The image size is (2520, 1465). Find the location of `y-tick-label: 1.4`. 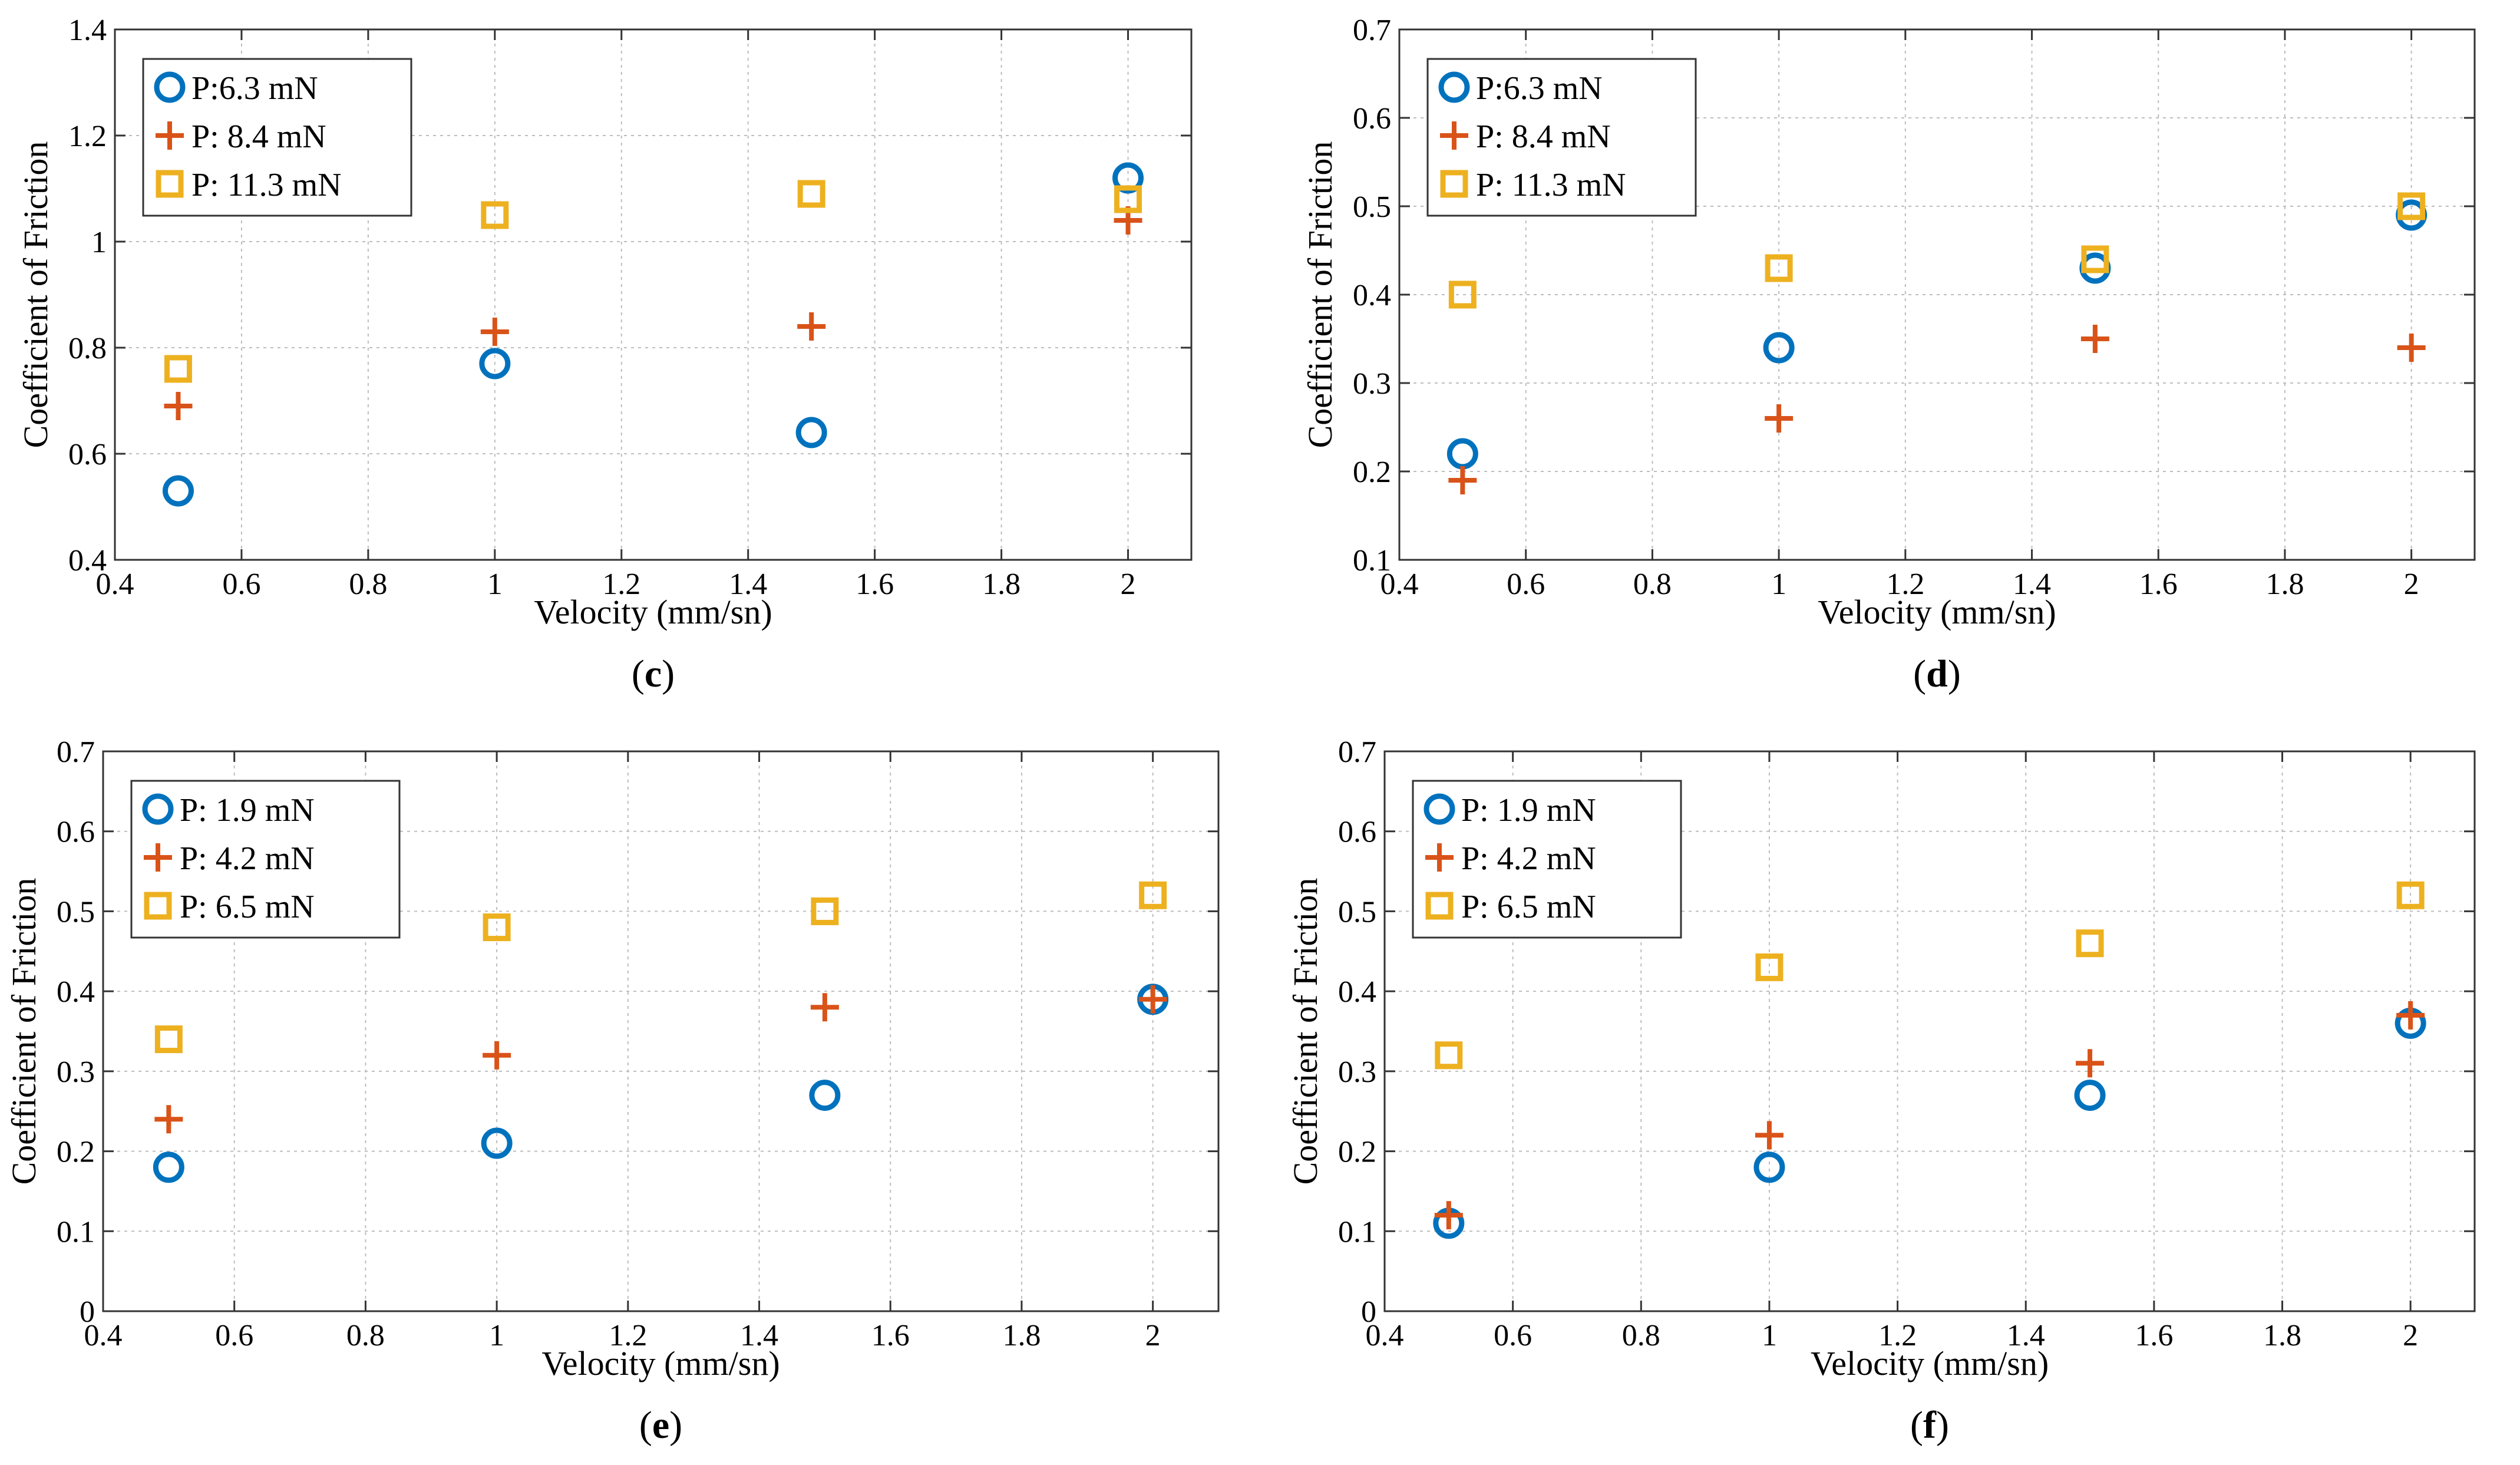

y-tick-label: 1.4 is located at coordinates (87, 31).